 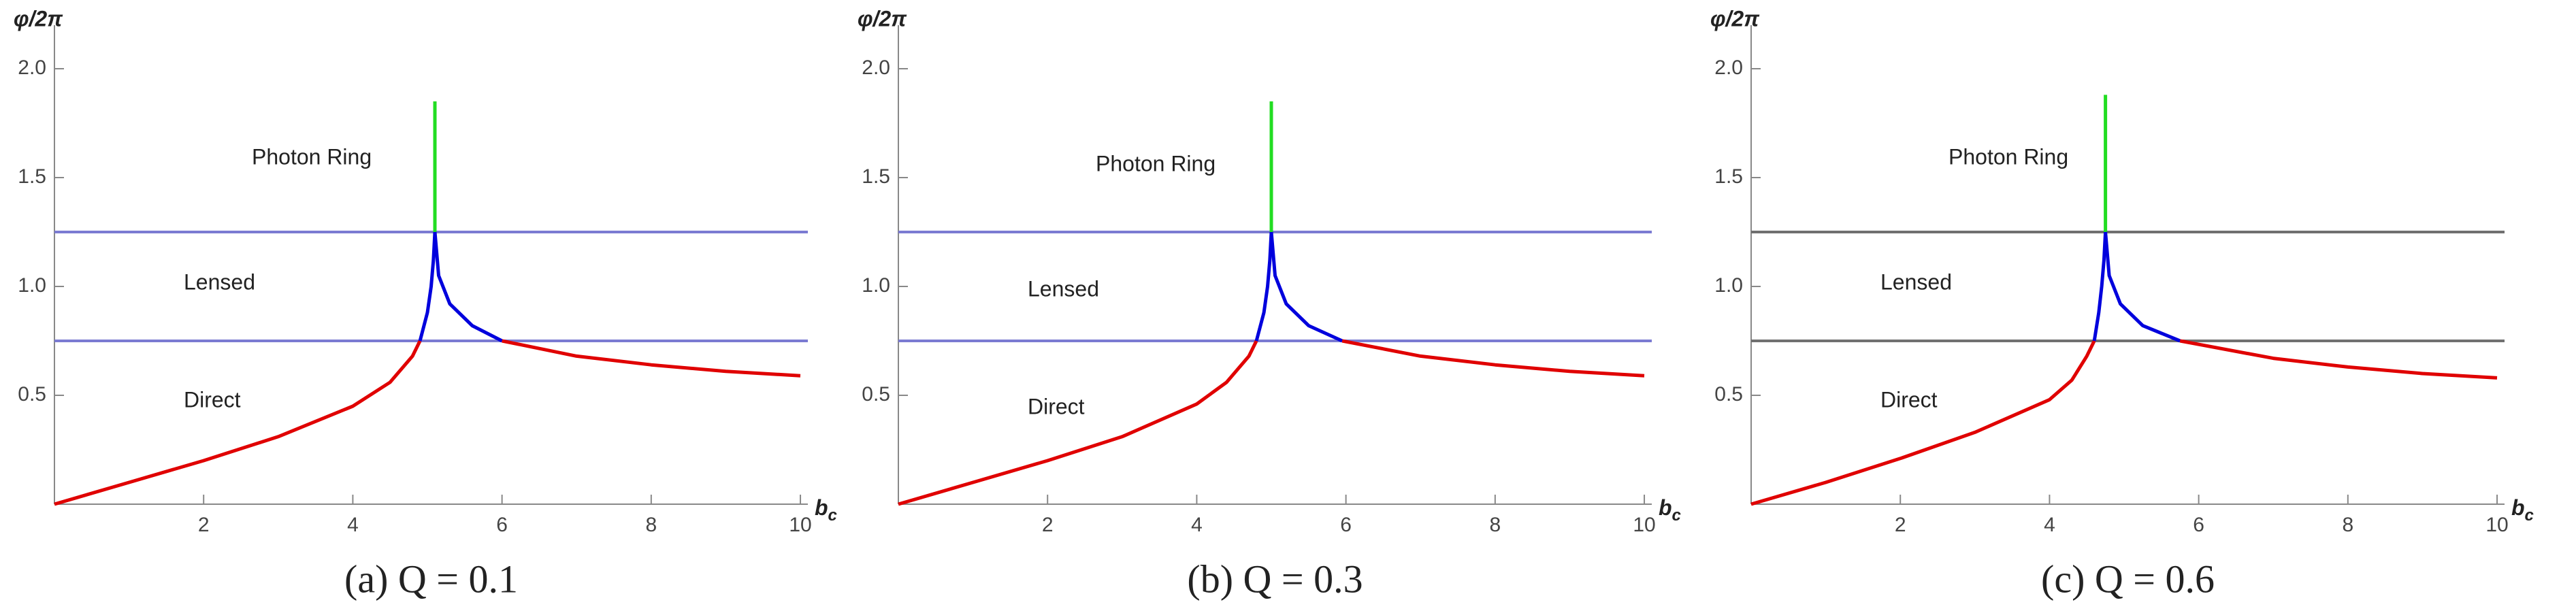 What do you see at coordinates (2128, 579) in the screenshot?
I see `caption: (c) Q = 0.6` at bounding box center [2128, 579].